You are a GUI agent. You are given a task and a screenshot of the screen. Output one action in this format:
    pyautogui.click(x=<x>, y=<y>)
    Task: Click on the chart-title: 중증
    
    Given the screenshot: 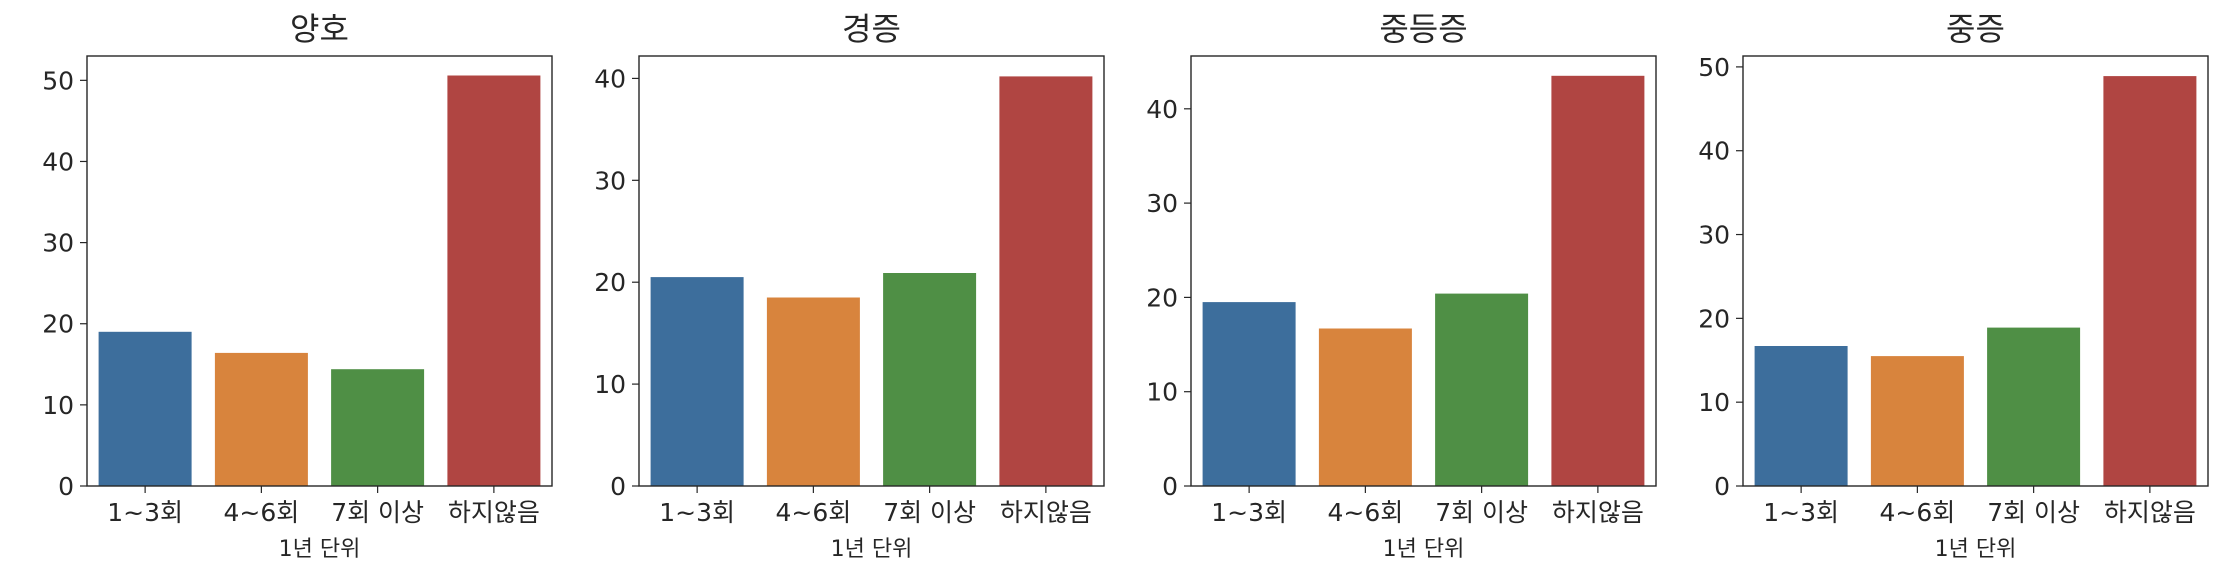 What is the action you would take?
    pyautogui.click(x=1975, y=29)
    